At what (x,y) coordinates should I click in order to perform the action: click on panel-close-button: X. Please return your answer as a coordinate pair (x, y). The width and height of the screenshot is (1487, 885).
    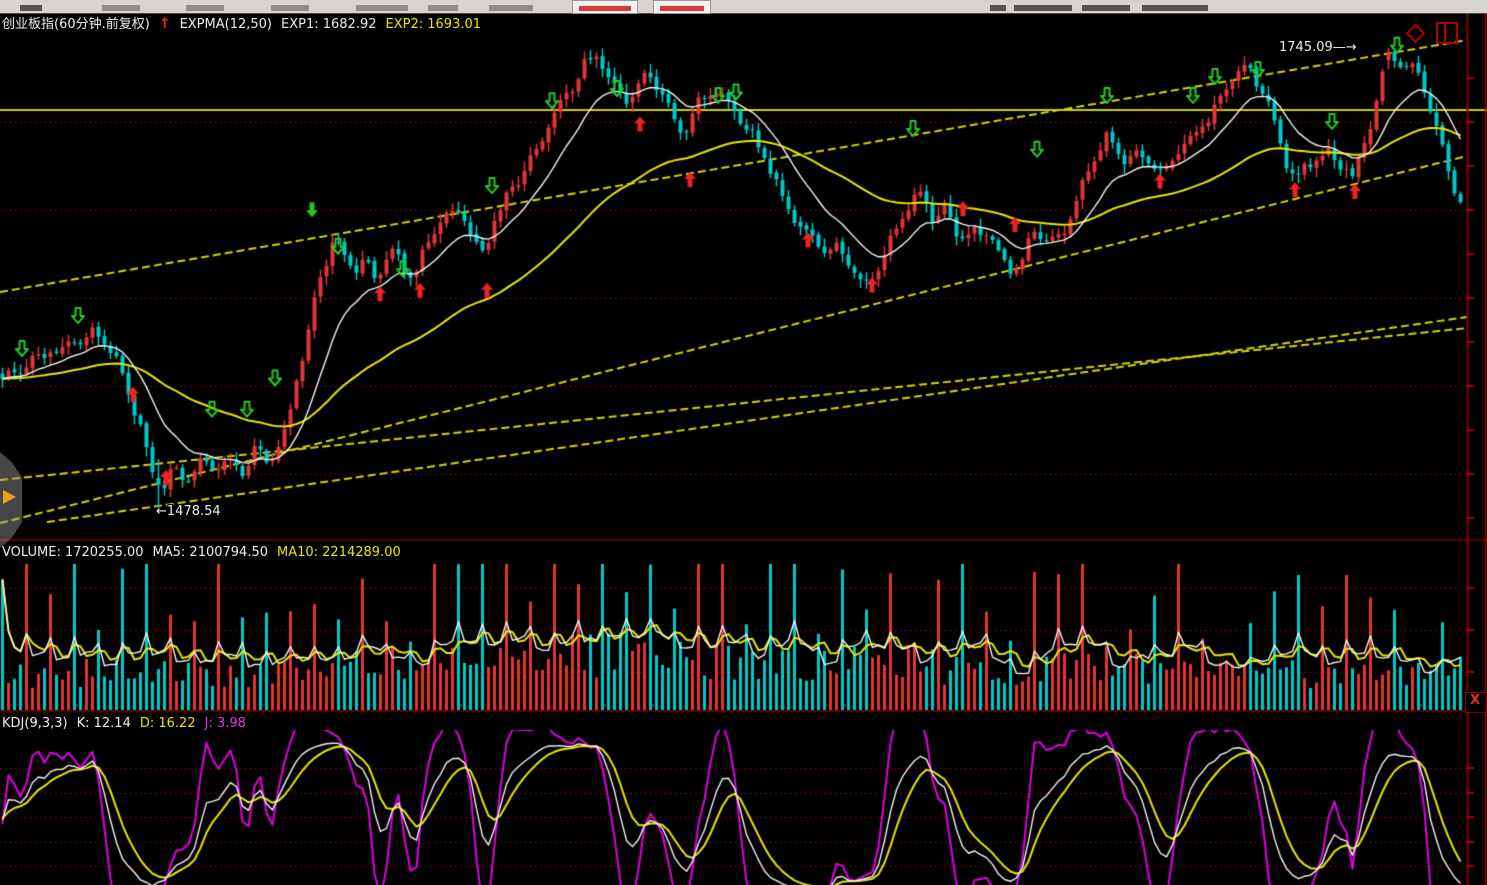
    Looking at the image, I should click on (1476, 702).